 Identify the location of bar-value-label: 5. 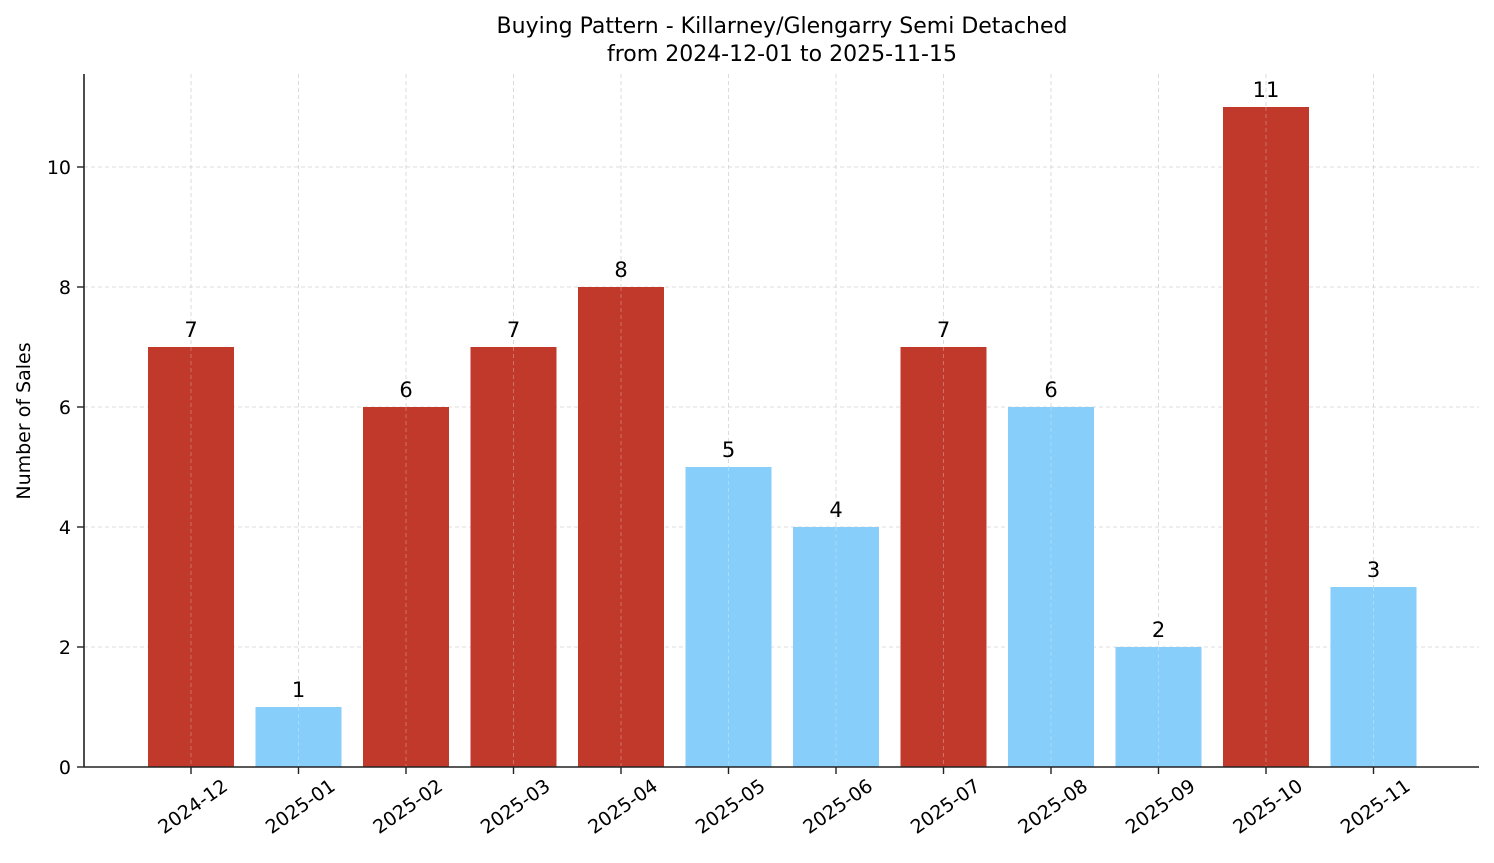
(728, 450).